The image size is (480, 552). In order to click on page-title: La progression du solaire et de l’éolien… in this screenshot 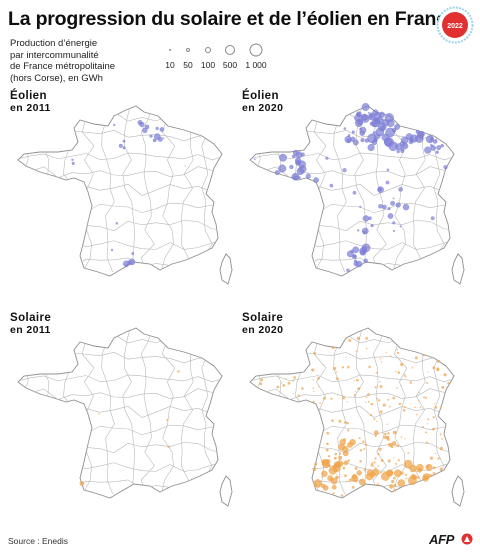, I will do `click(233, 19)`.